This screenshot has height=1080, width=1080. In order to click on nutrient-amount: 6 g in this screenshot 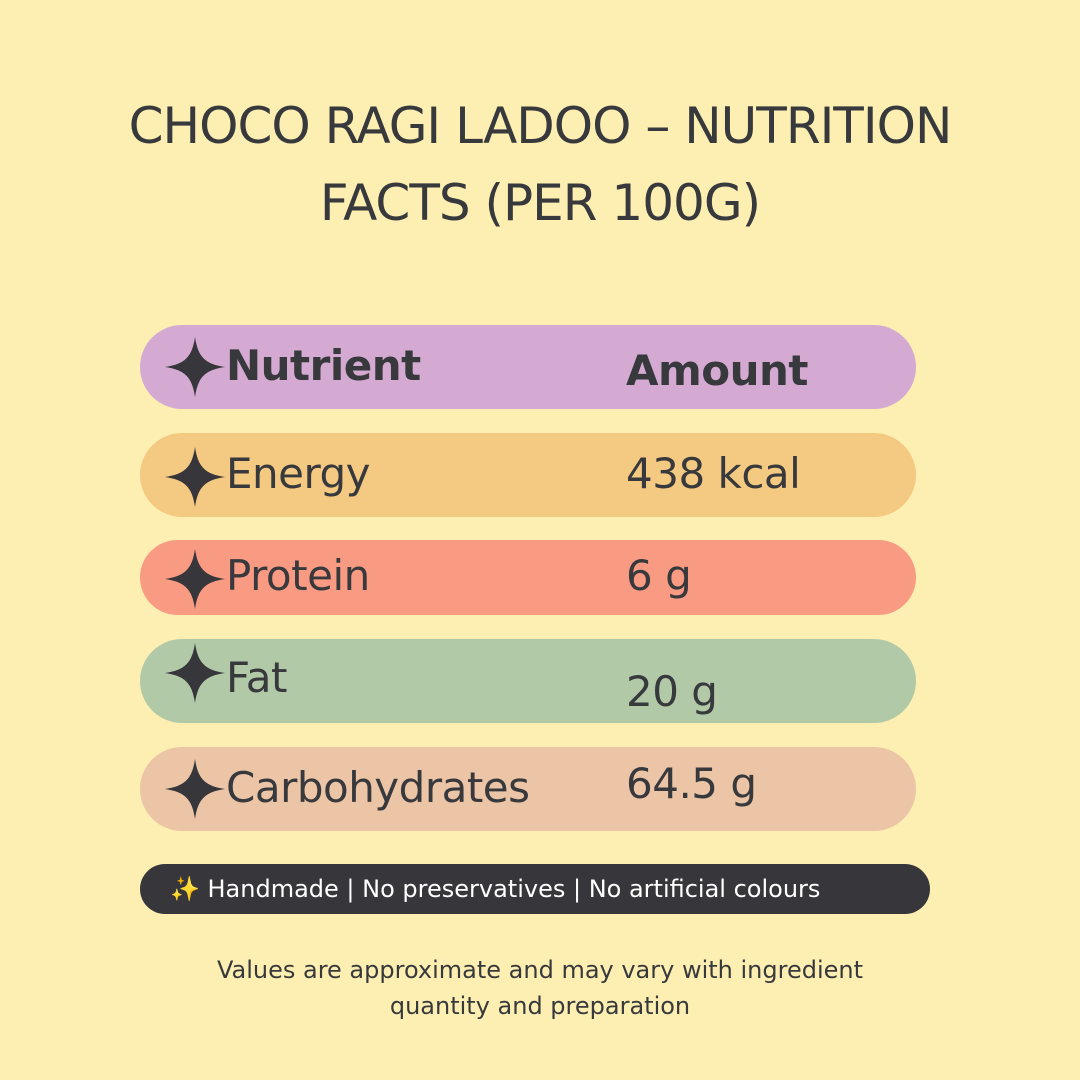, I will do `click(659, 575)`.